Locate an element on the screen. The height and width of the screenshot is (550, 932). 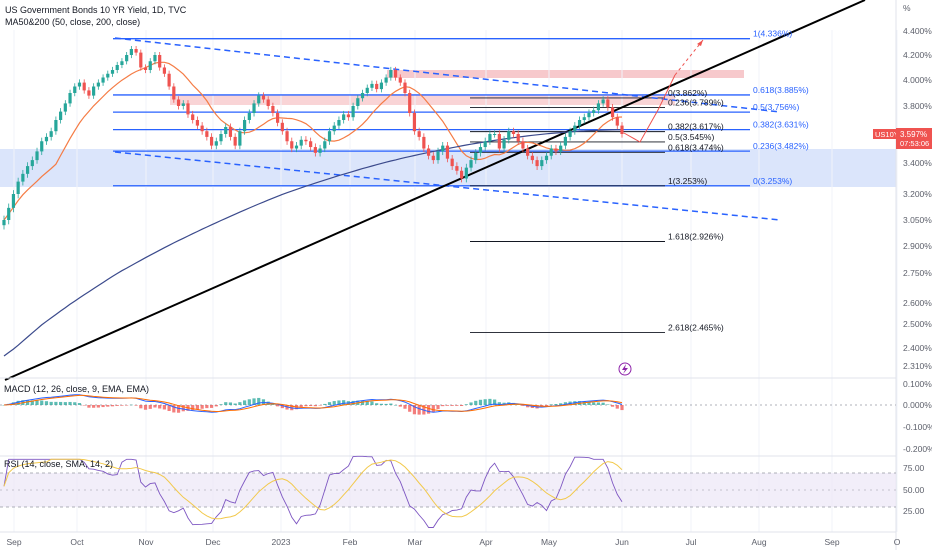
rsi-axis: 75.00 50.00 25.00 is located at coordinates (914, 489).